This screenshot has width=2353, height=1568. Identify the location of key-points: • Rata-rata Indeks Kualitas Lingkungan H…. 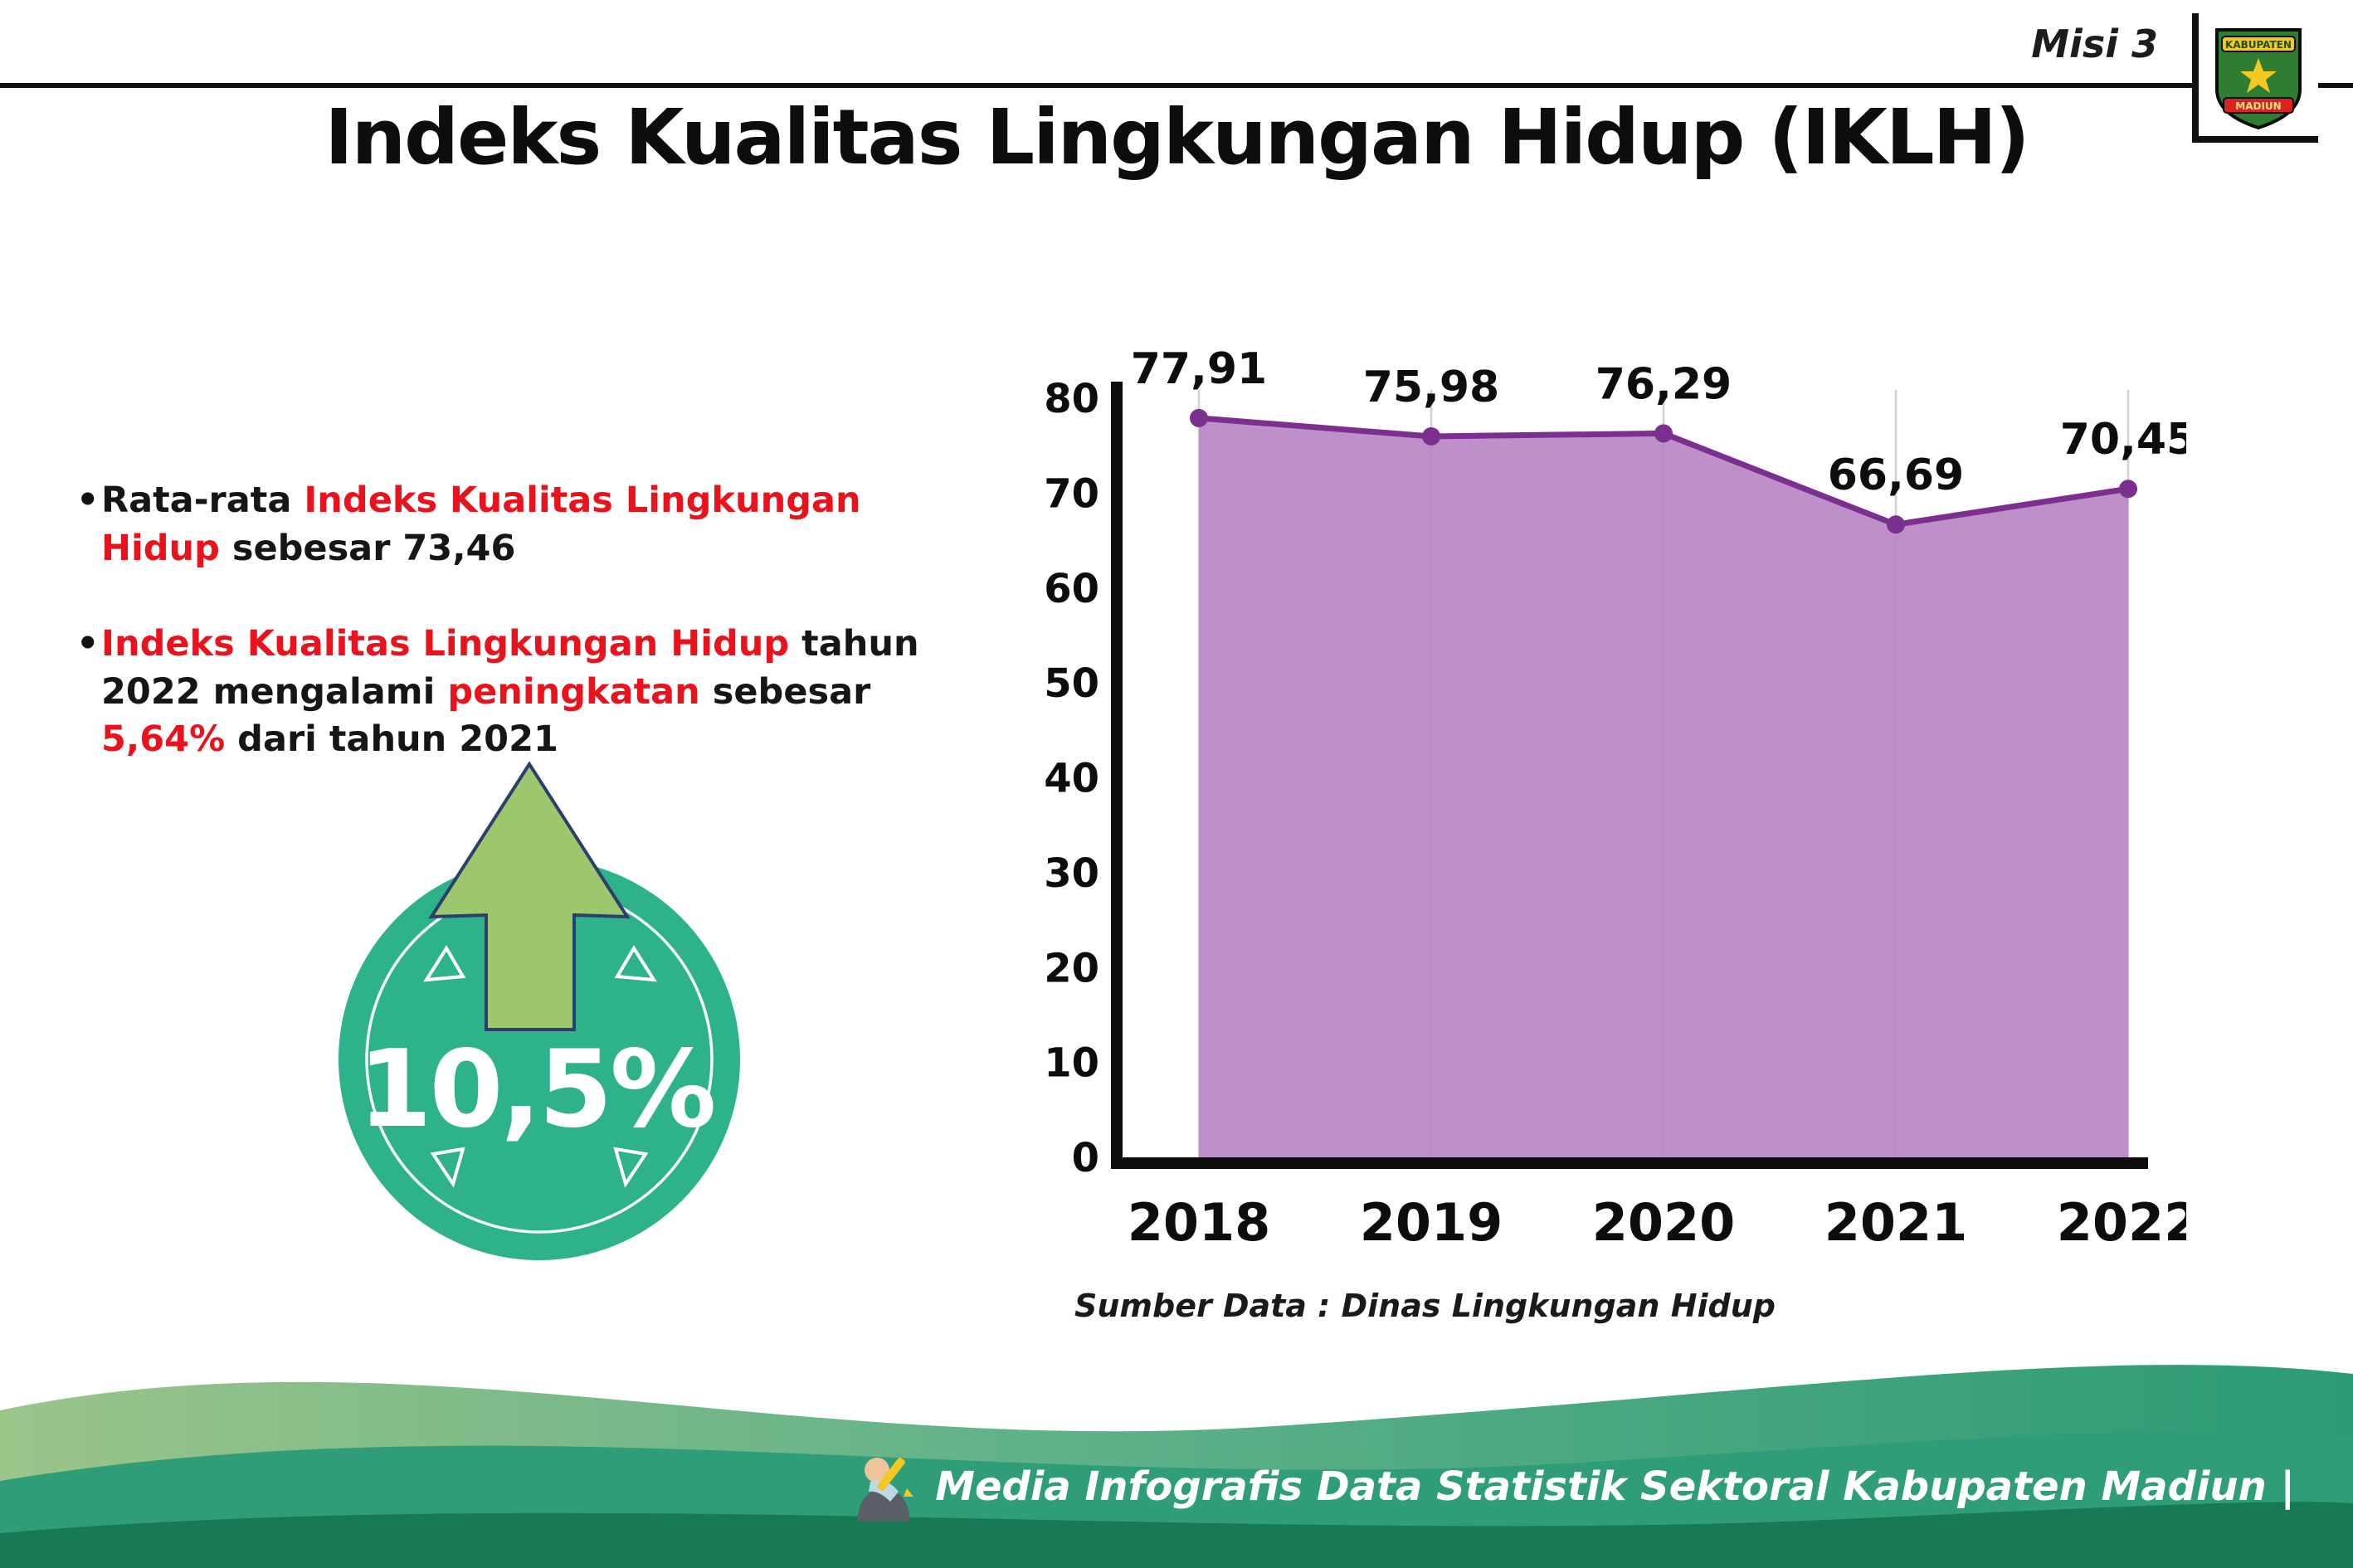
(520, 620).